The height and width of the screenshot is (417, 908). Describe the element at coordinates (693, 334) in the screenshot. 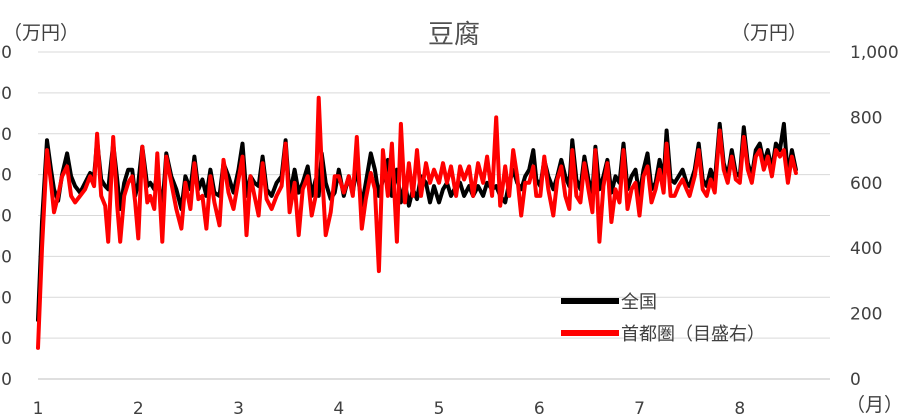

I see `legend-label-metro: 首都圏（目盛右）` at that location.